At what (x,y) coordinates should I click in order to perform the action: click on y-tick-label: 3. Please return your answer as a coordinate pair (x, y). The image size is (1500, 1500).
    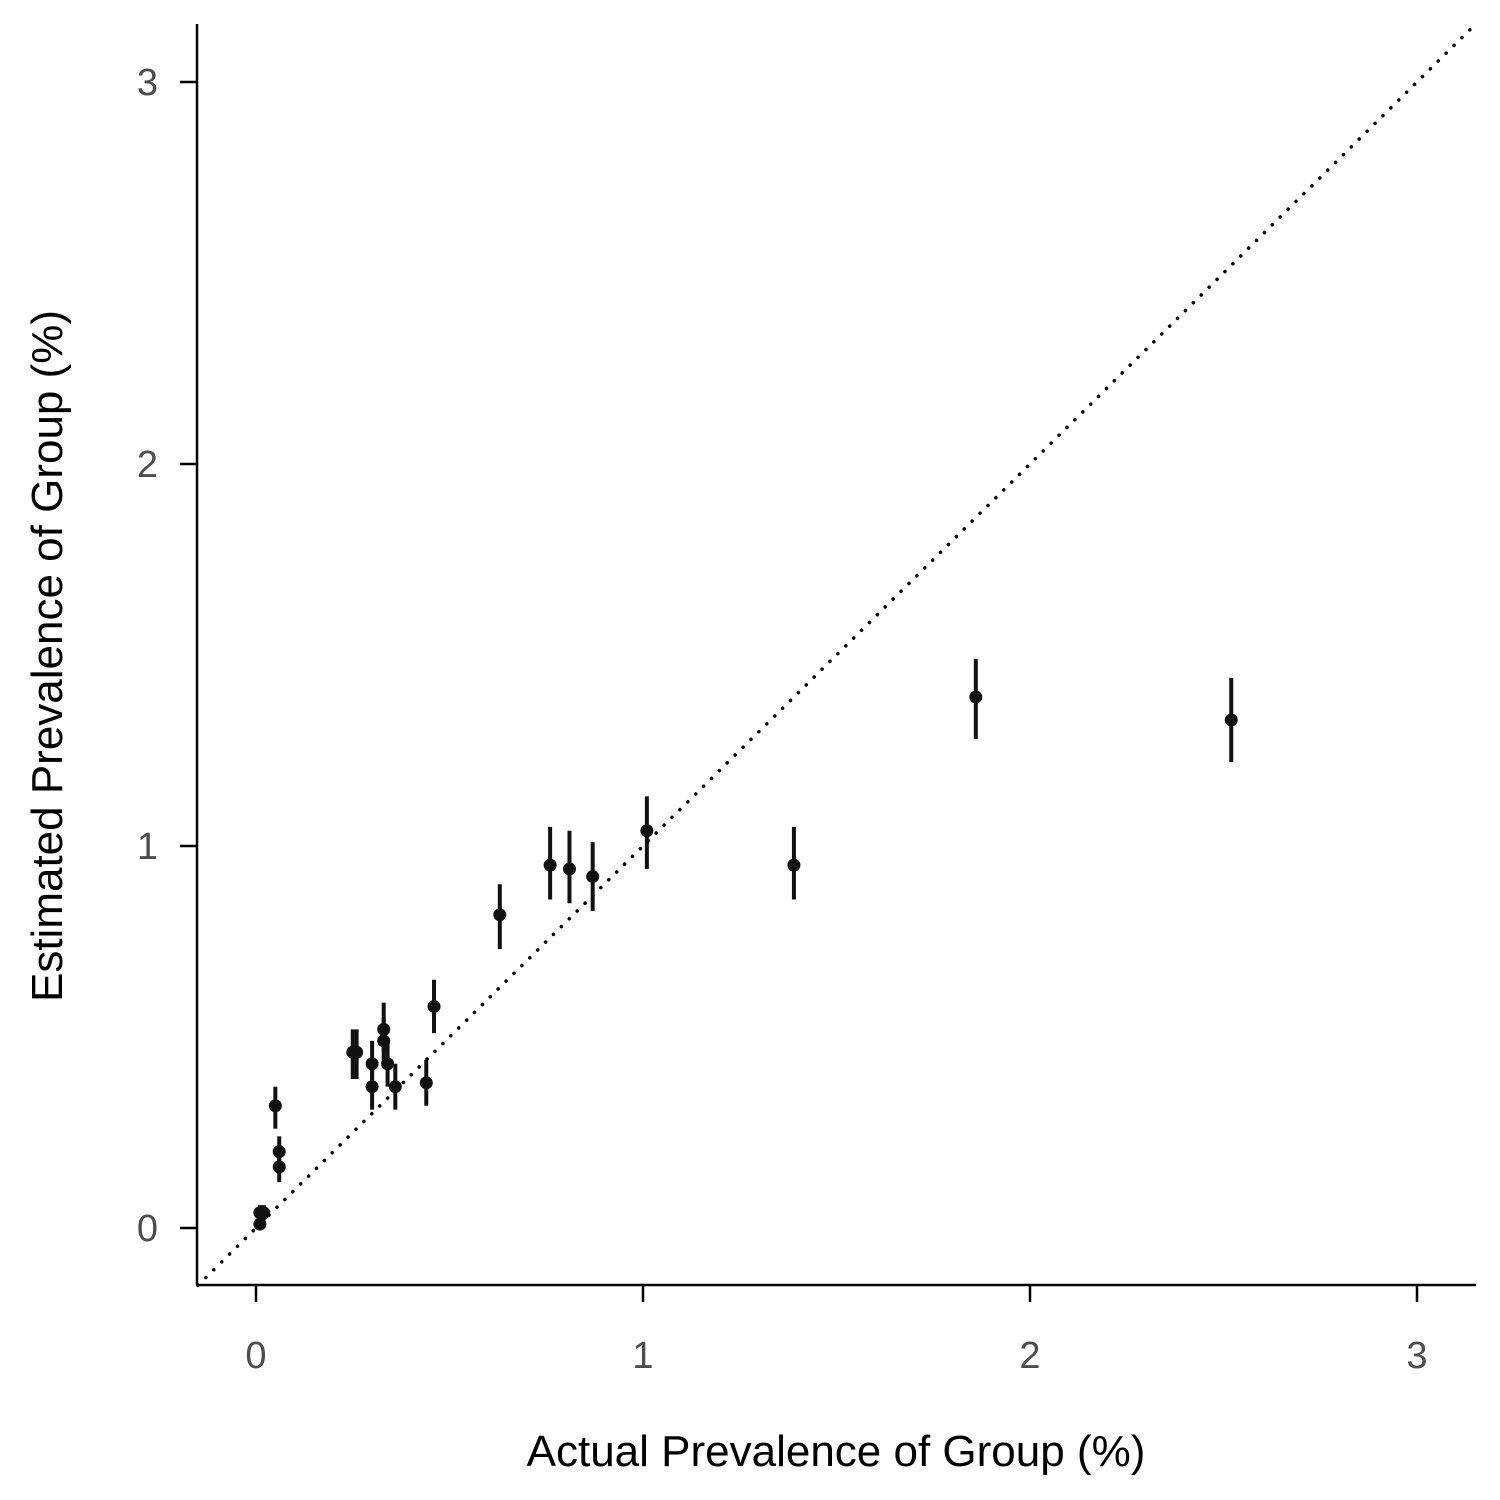
    Looking at the image, I should click on (147, 83).